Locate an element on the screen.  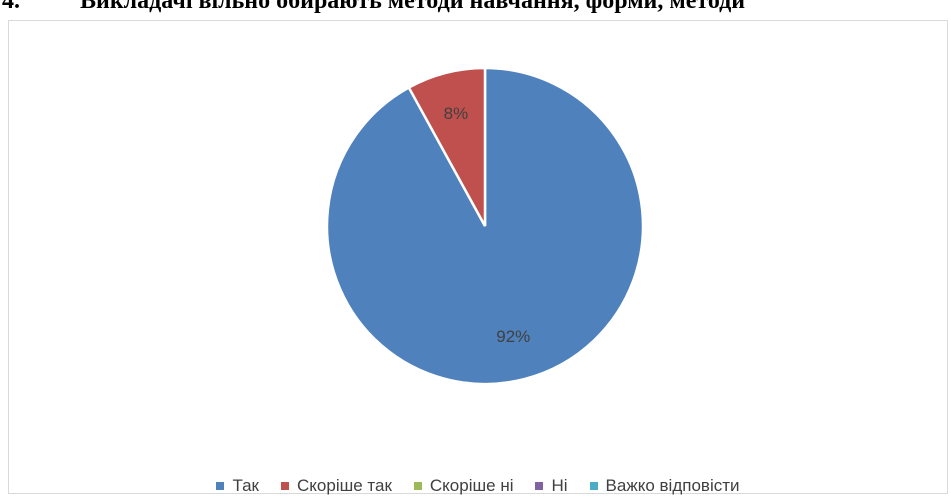
data-label-2: 8% is located at coordinates (456, 113).